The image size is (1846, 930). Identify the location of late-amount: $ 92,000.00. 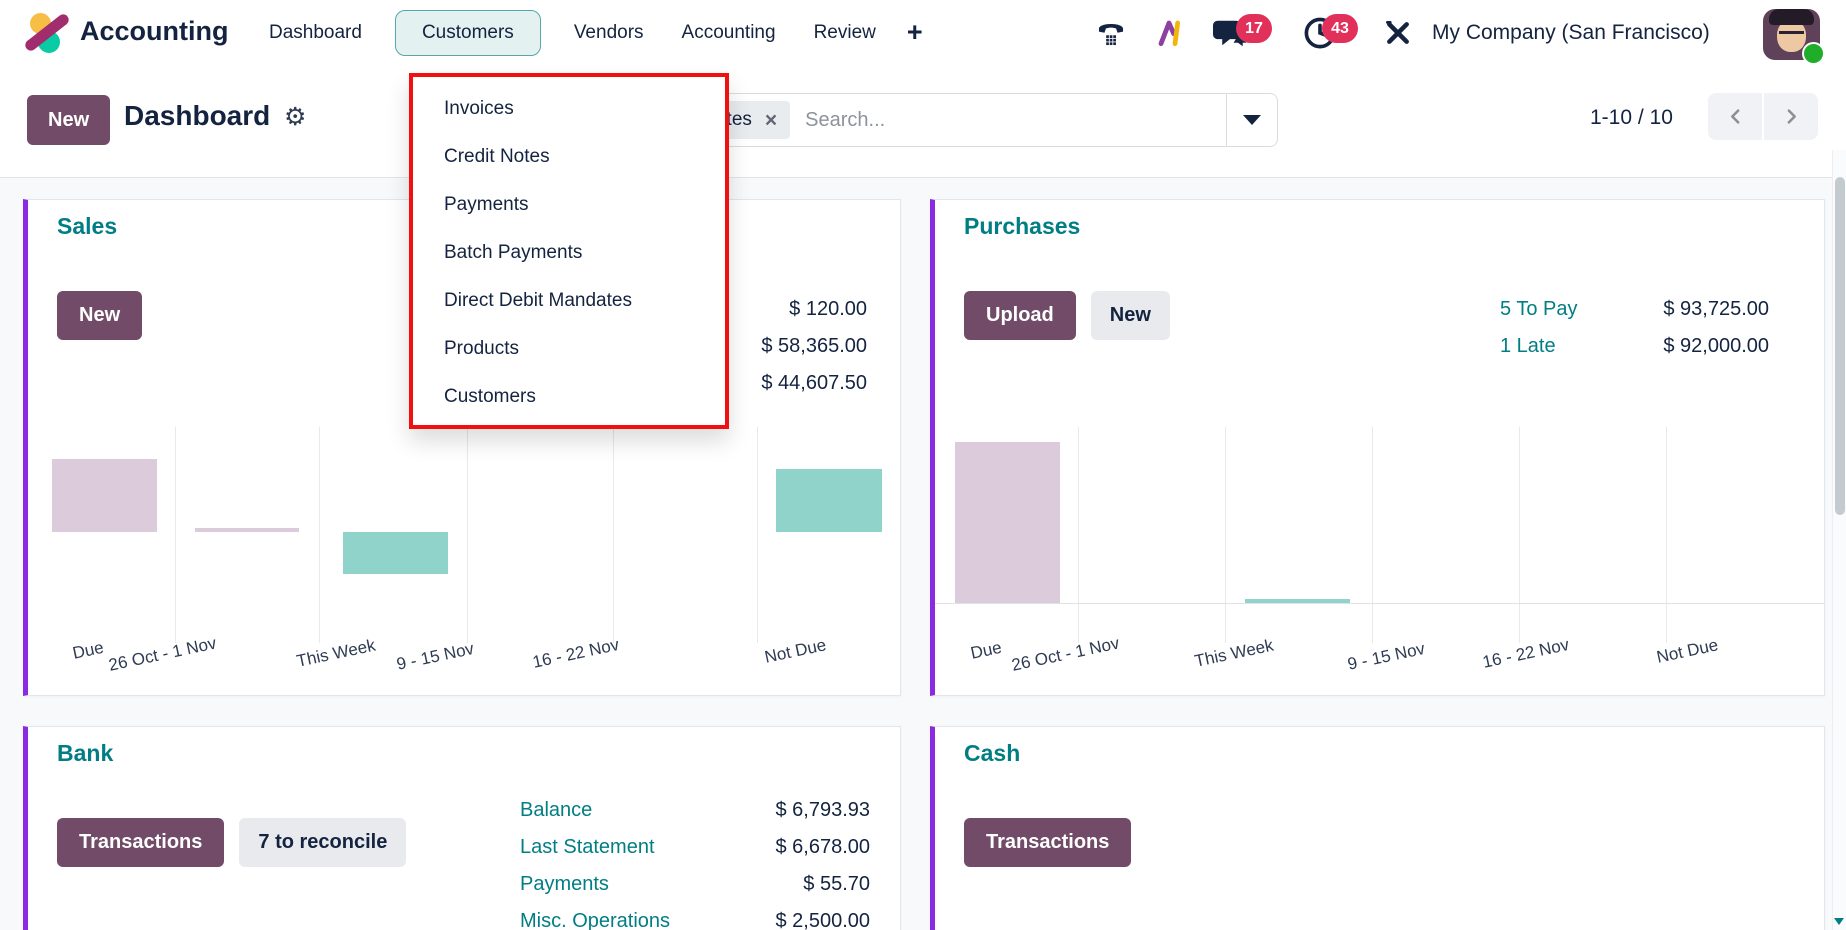
(1716, 346).